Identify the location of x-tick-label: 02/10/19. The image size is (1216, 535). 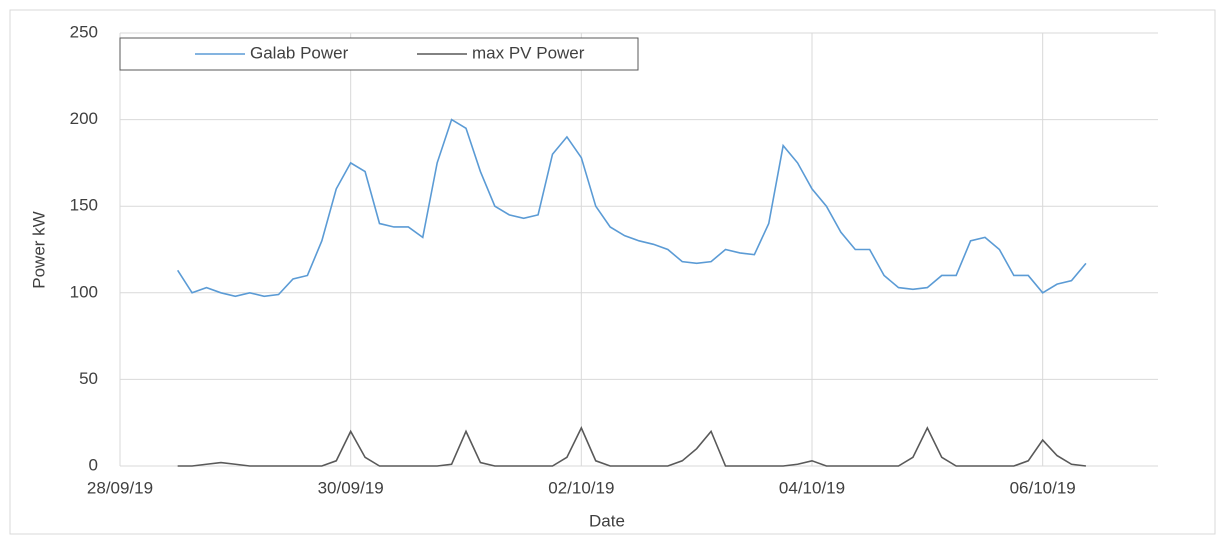
(581, 487).